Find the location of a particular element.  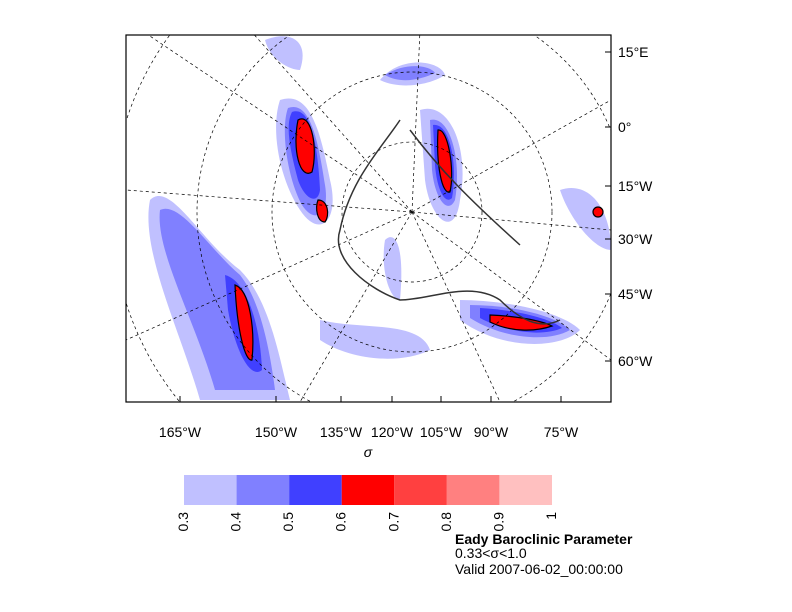

colorbar-label: 0.7 is located at coordinates (393, 522).